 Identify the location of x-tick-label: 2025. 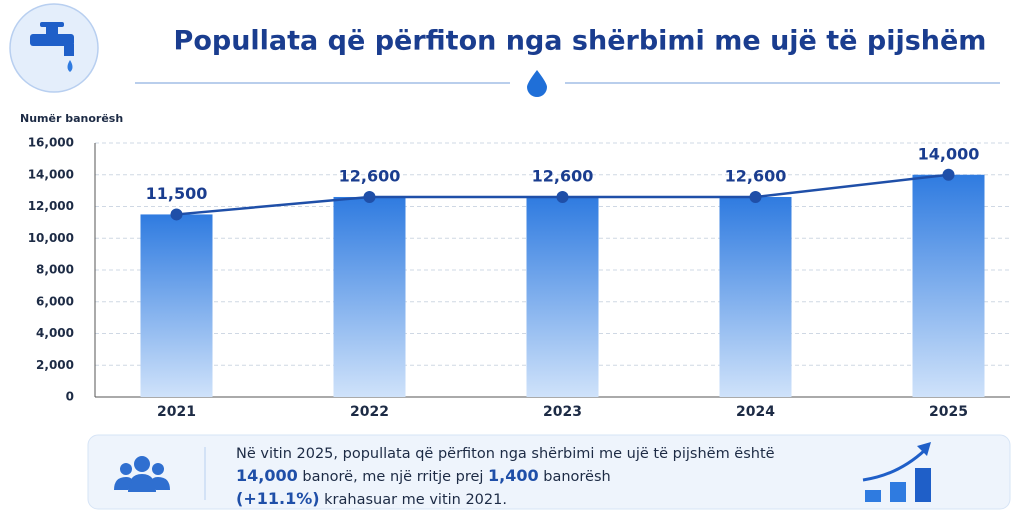
(948, 412).